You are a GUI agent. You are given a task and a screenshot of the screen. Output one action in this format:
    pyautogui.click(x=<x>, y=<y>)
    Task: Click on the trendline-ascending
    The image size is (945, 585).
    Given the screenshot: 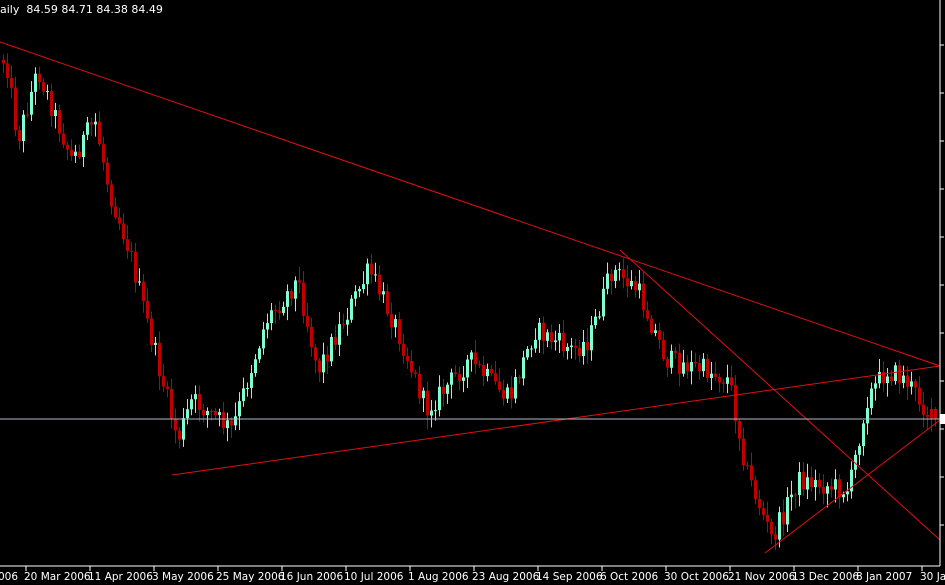 What is the action you would take?
    pyautogui.click(x=852, y=486)
    